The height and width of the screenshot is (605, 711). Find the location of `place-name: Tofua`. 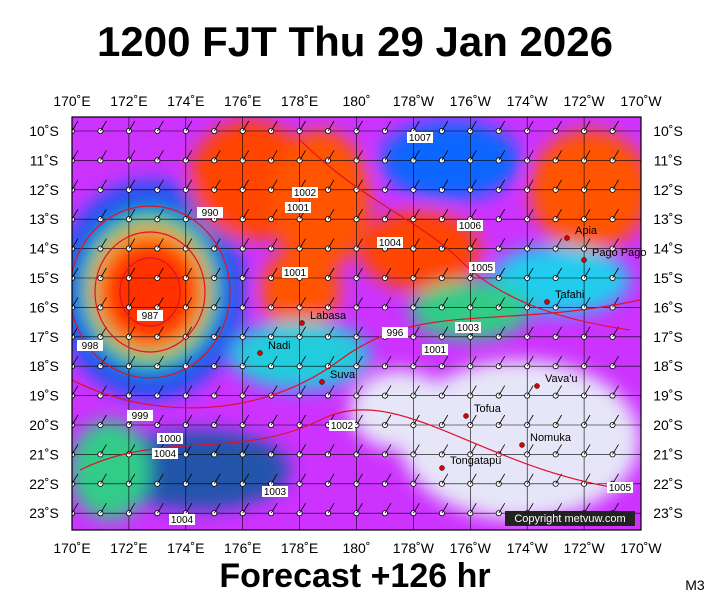

place-name: Tofua is located at coordinates (488, 409).